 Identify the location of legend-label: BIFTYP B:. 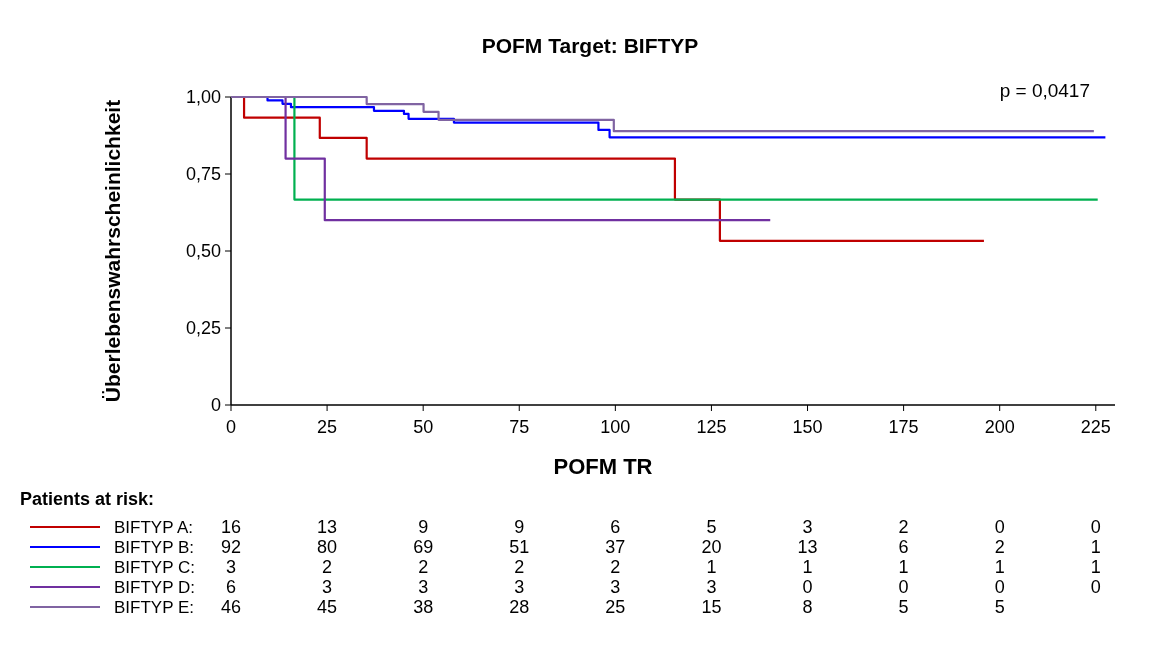
(154, 547).